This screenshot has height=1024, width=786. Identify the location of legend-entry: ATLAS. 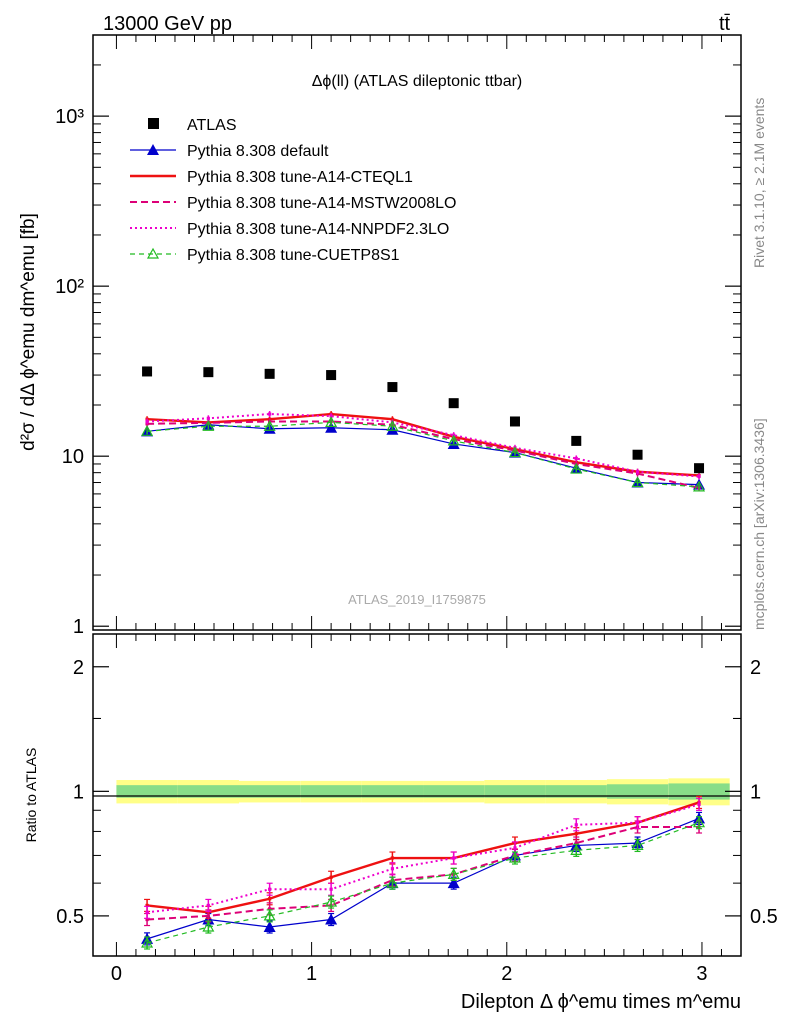
(192, 125).